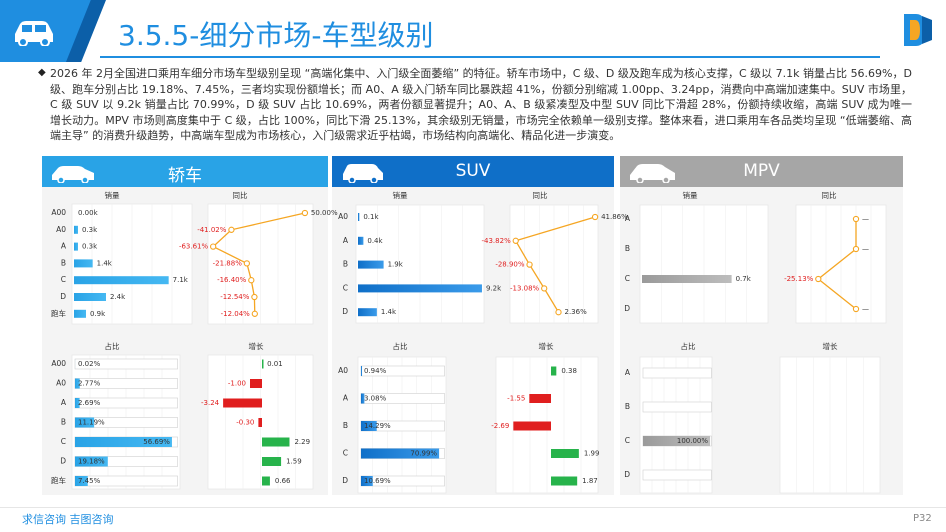 Image resolution: width=946 pixels, height=532 pixels. I want to click on category-label: A00, so click(58, 363).